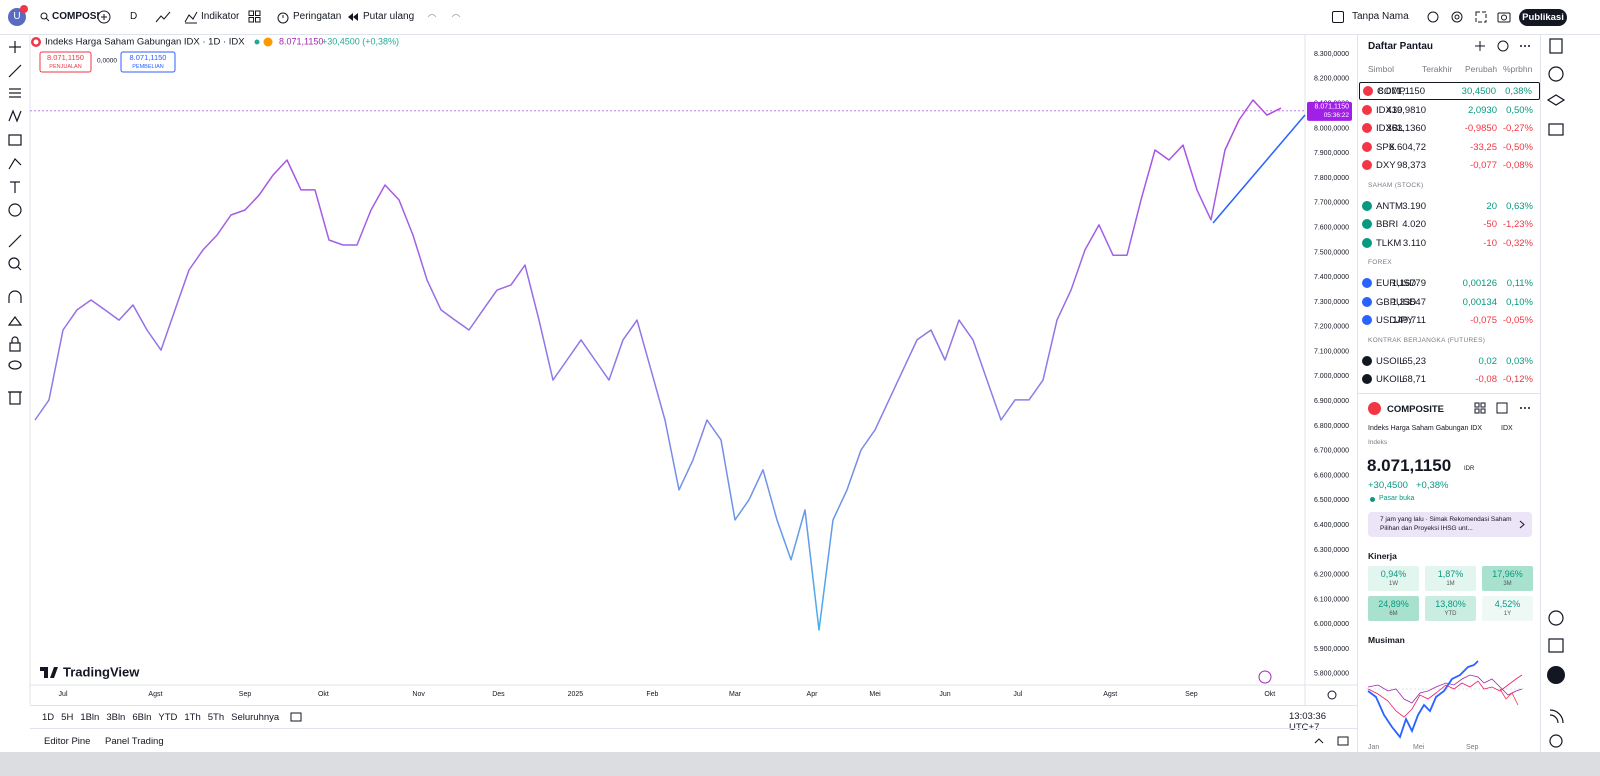 This screenshot has height=776, width=1600. Describe the element at coordinates (1401, 46) in the screenshot. I see `watchlist-title: Daftar Pantau` at that location.